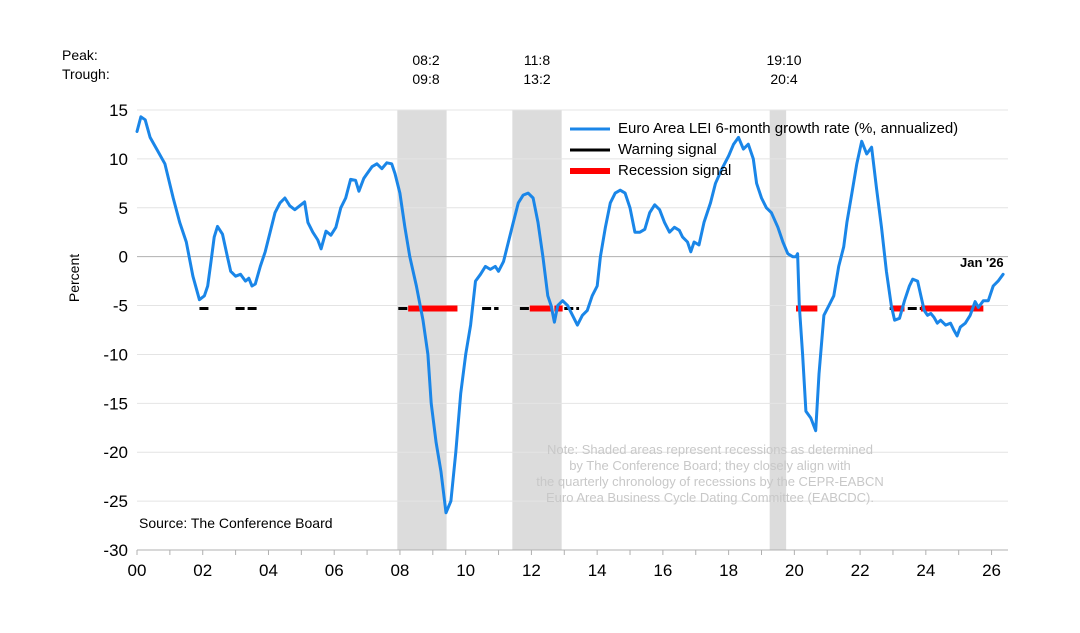 Image resolution: width=1080 pixels, height=633 pixels. What do you see at coordinates (597, 570) in the screenshot?
I see `x-tick-label: 14` at bounding box center [597, 570].